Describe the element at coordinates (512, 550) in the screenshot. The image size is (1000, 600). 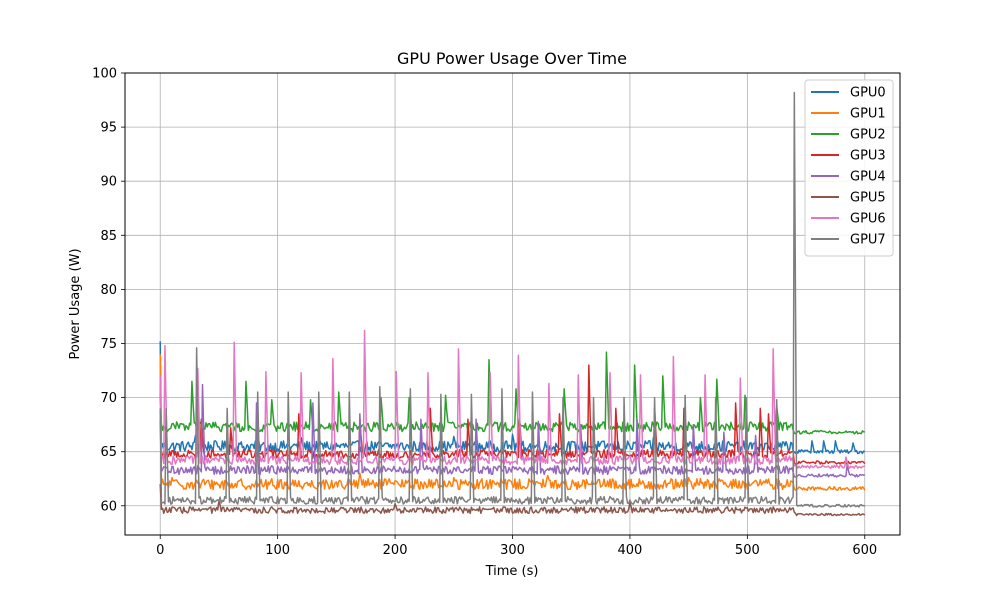
I see `x-tick-label: 300` at that location.